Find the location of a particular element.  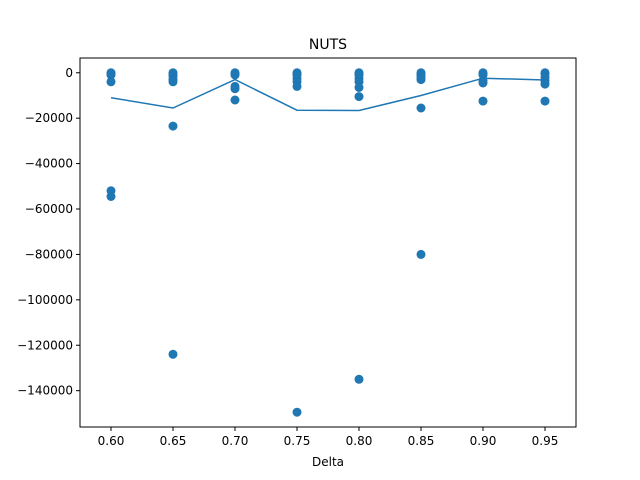

y-tick-label: −80000 is located at coordinates (49, 254).